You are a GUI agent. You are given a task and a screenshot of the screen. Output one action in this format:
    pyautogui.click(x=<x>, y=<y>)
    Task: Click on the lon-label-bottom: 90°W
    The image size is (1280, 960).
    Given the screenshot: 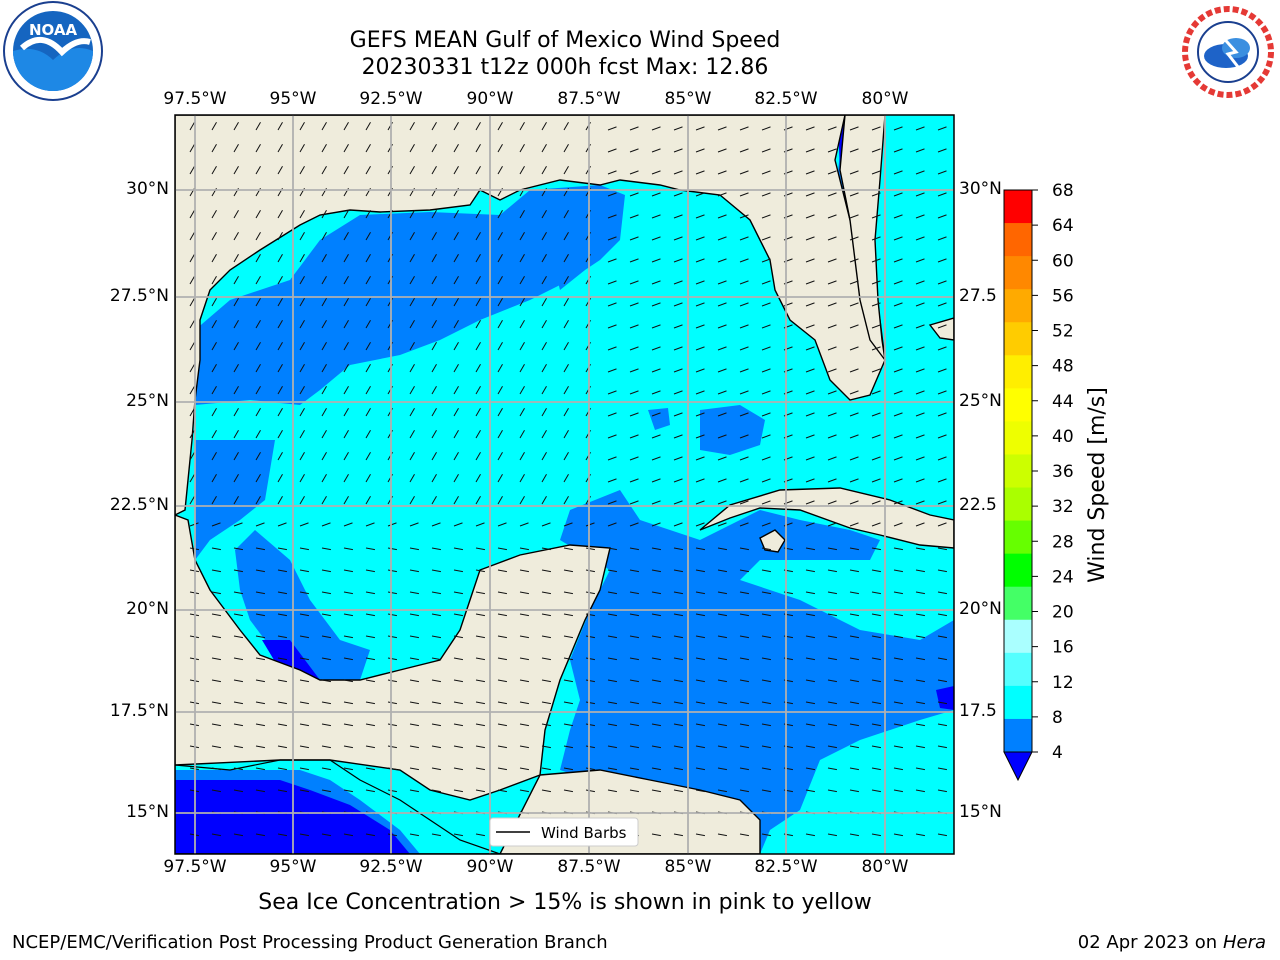 What is the action you would take?
    pyautogui.click(x=490, y=867)
    